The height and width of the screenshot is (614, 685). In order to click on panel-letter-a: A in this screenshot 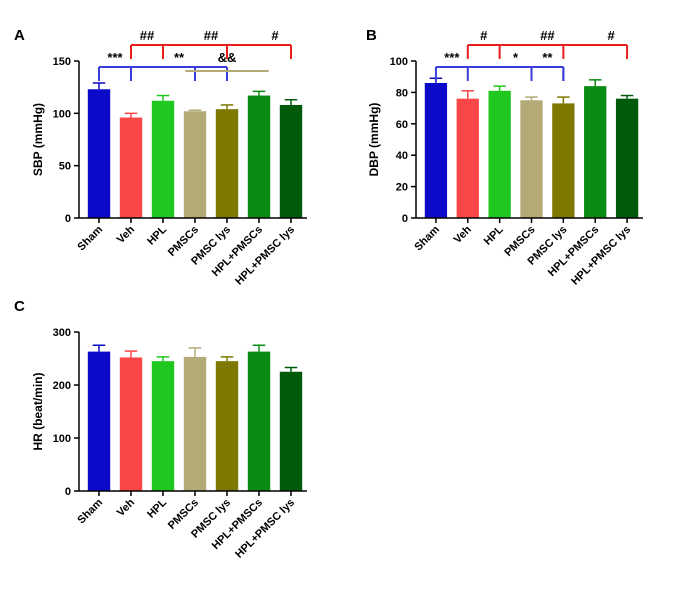, I will do `click(19, 35)`.